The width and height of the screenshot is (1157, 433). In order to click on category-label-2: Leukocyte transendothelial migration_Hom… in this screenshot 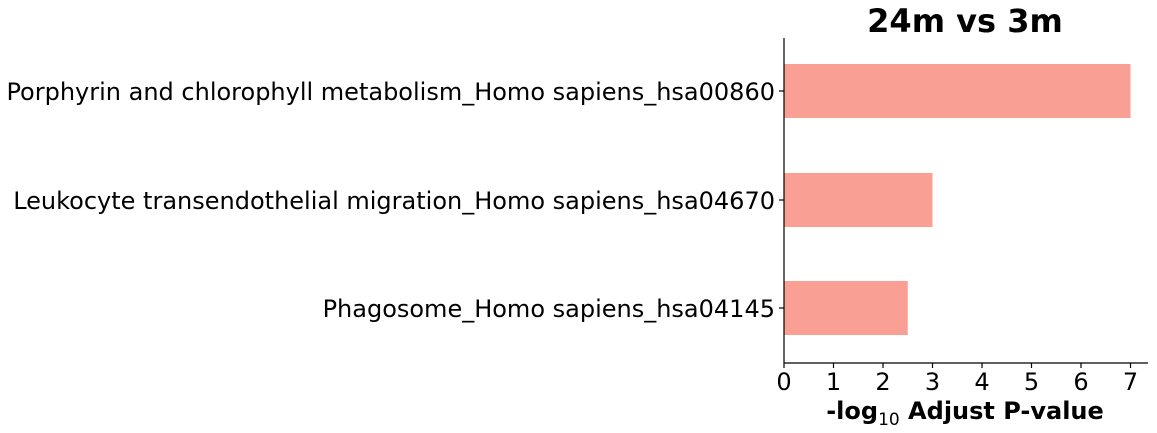, I will do `click(394, 201)`.